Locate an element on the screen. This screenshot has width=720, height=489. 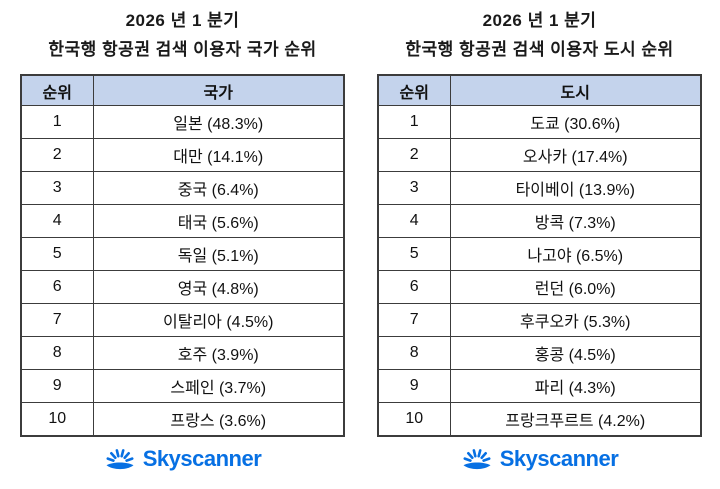
table-row: 5 나고야 (6.5%) is located at coordinates (539, 254).